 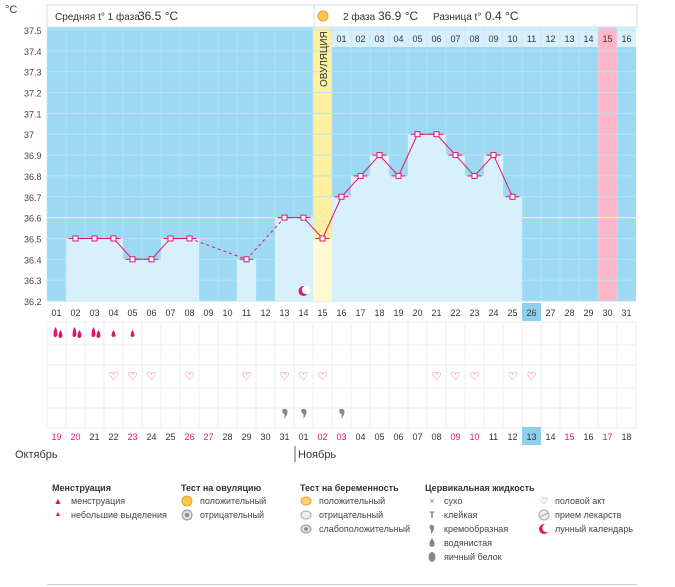 What do you see at coordinates (480, 488) in the screenshot?
I see `legend-fluid-title: Цервикальная жидкость` at bounding box center [480, 488].